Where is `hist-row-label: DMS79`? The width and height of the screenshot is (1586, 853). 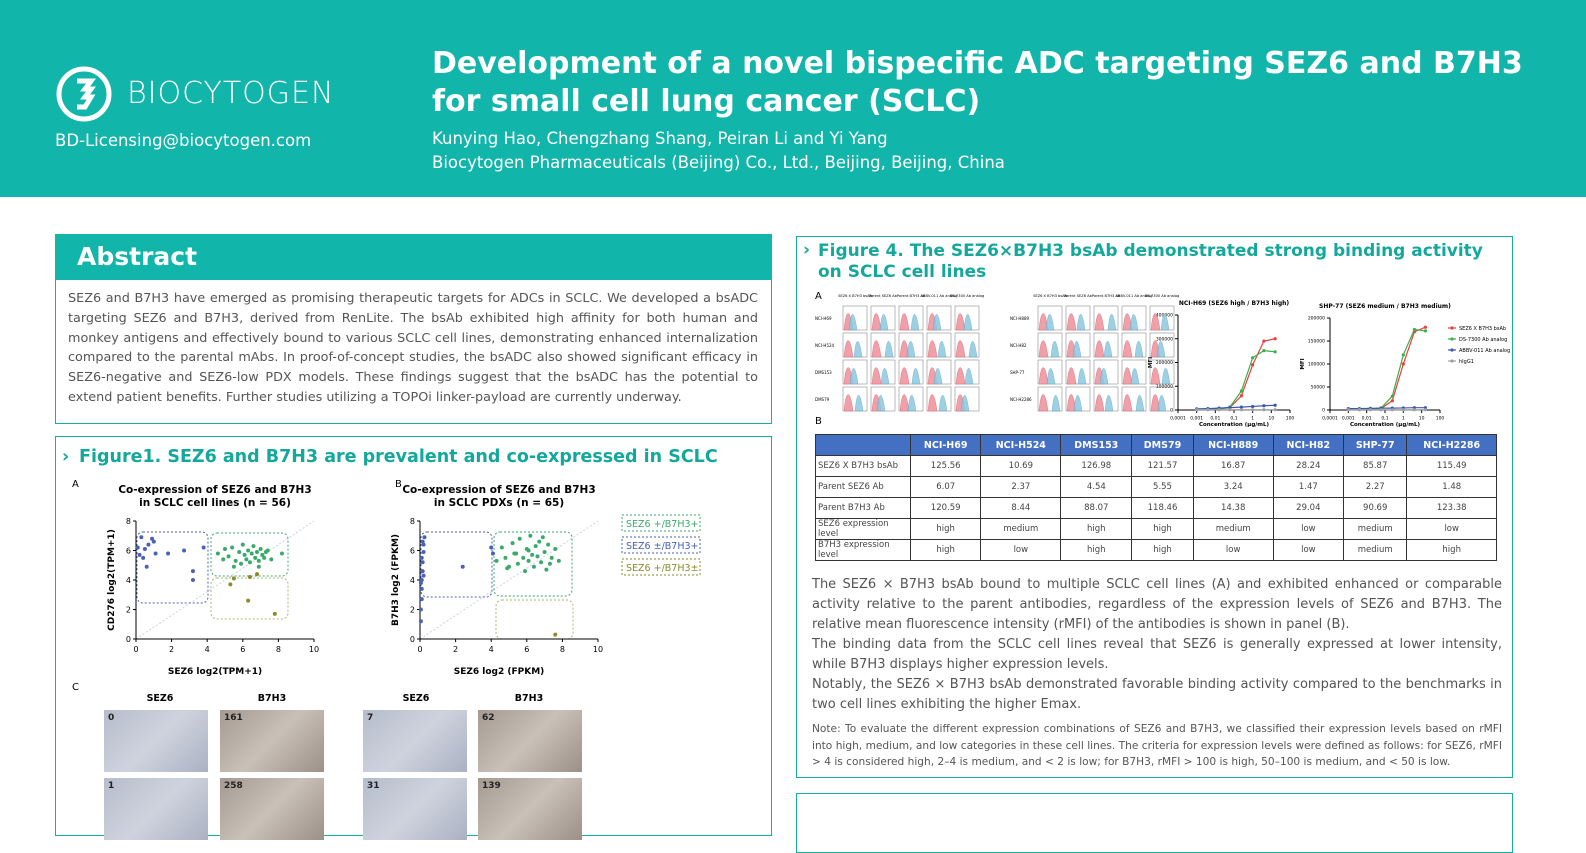
hist-row-label: DMS79 is located at coordinates (822, 399).